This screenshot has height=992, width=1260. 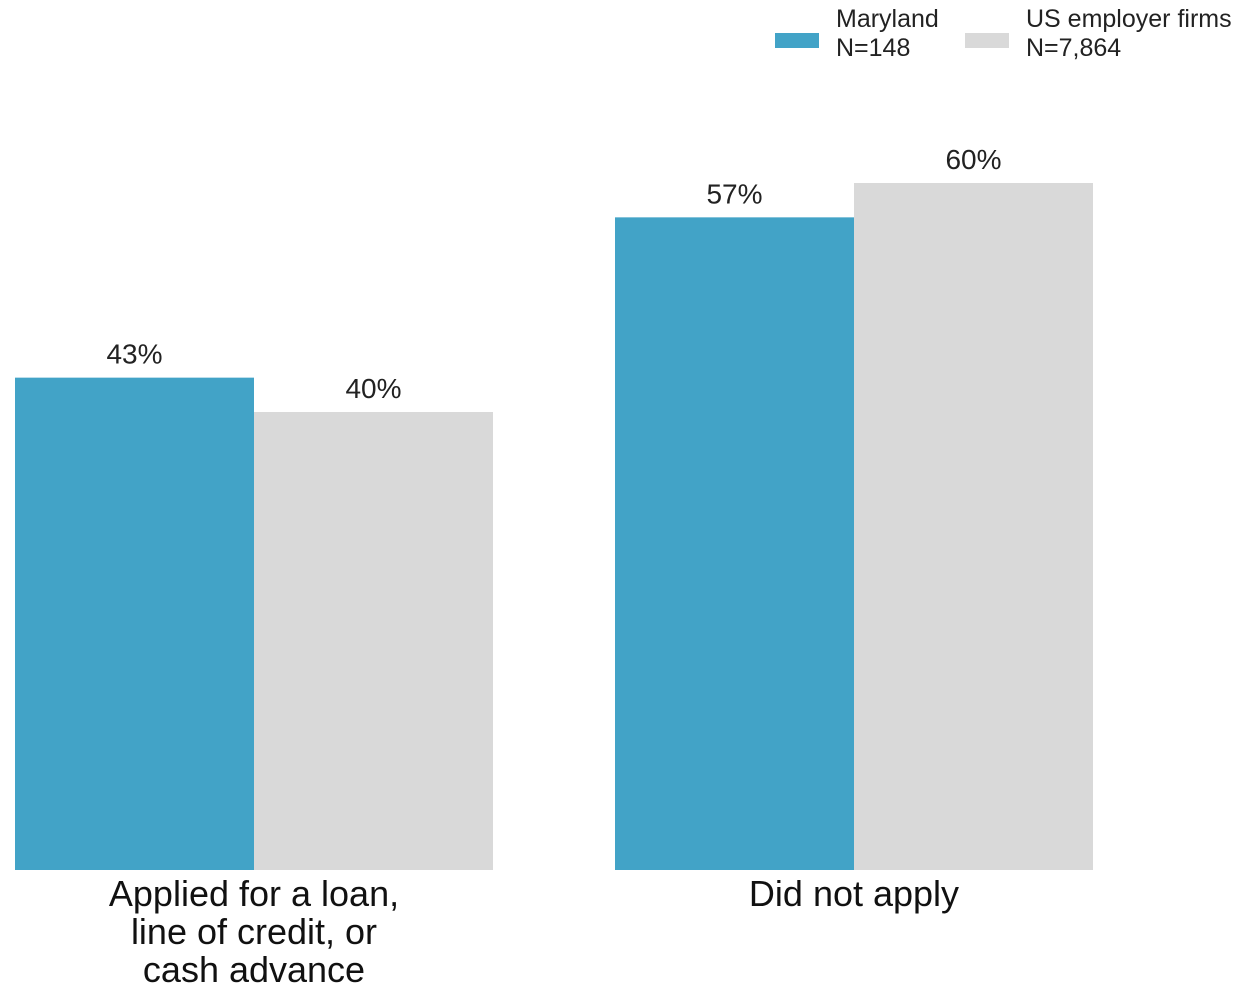 What do you see at coordinates (987, 40) in the screenshot?
I see `legend-swatch-us-employer-firms` at bounding box center [987, 40].